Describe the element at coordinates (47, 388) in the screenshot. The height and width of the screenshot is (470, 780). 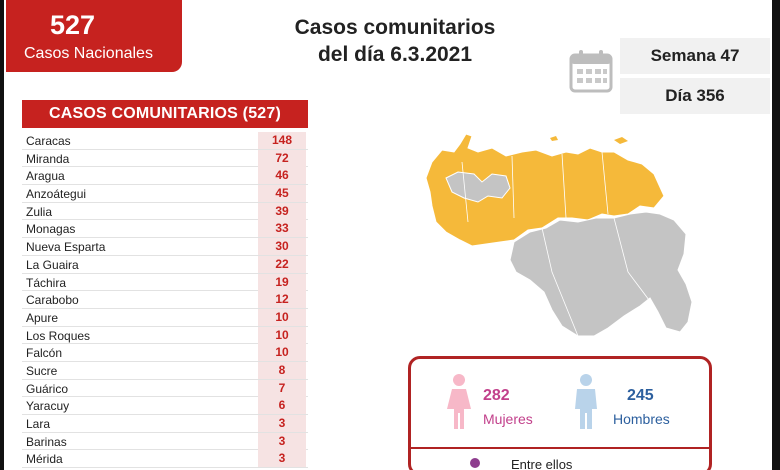
I see `state-name: Guárico` at that location.